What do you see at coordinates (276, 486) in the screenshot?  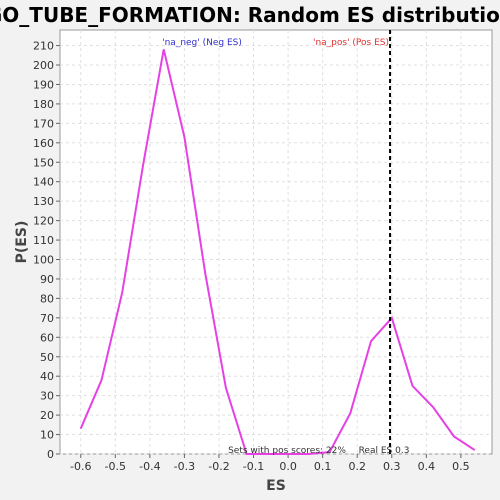 I see `x-axis-label: ES` at bounding box center [276, 486].